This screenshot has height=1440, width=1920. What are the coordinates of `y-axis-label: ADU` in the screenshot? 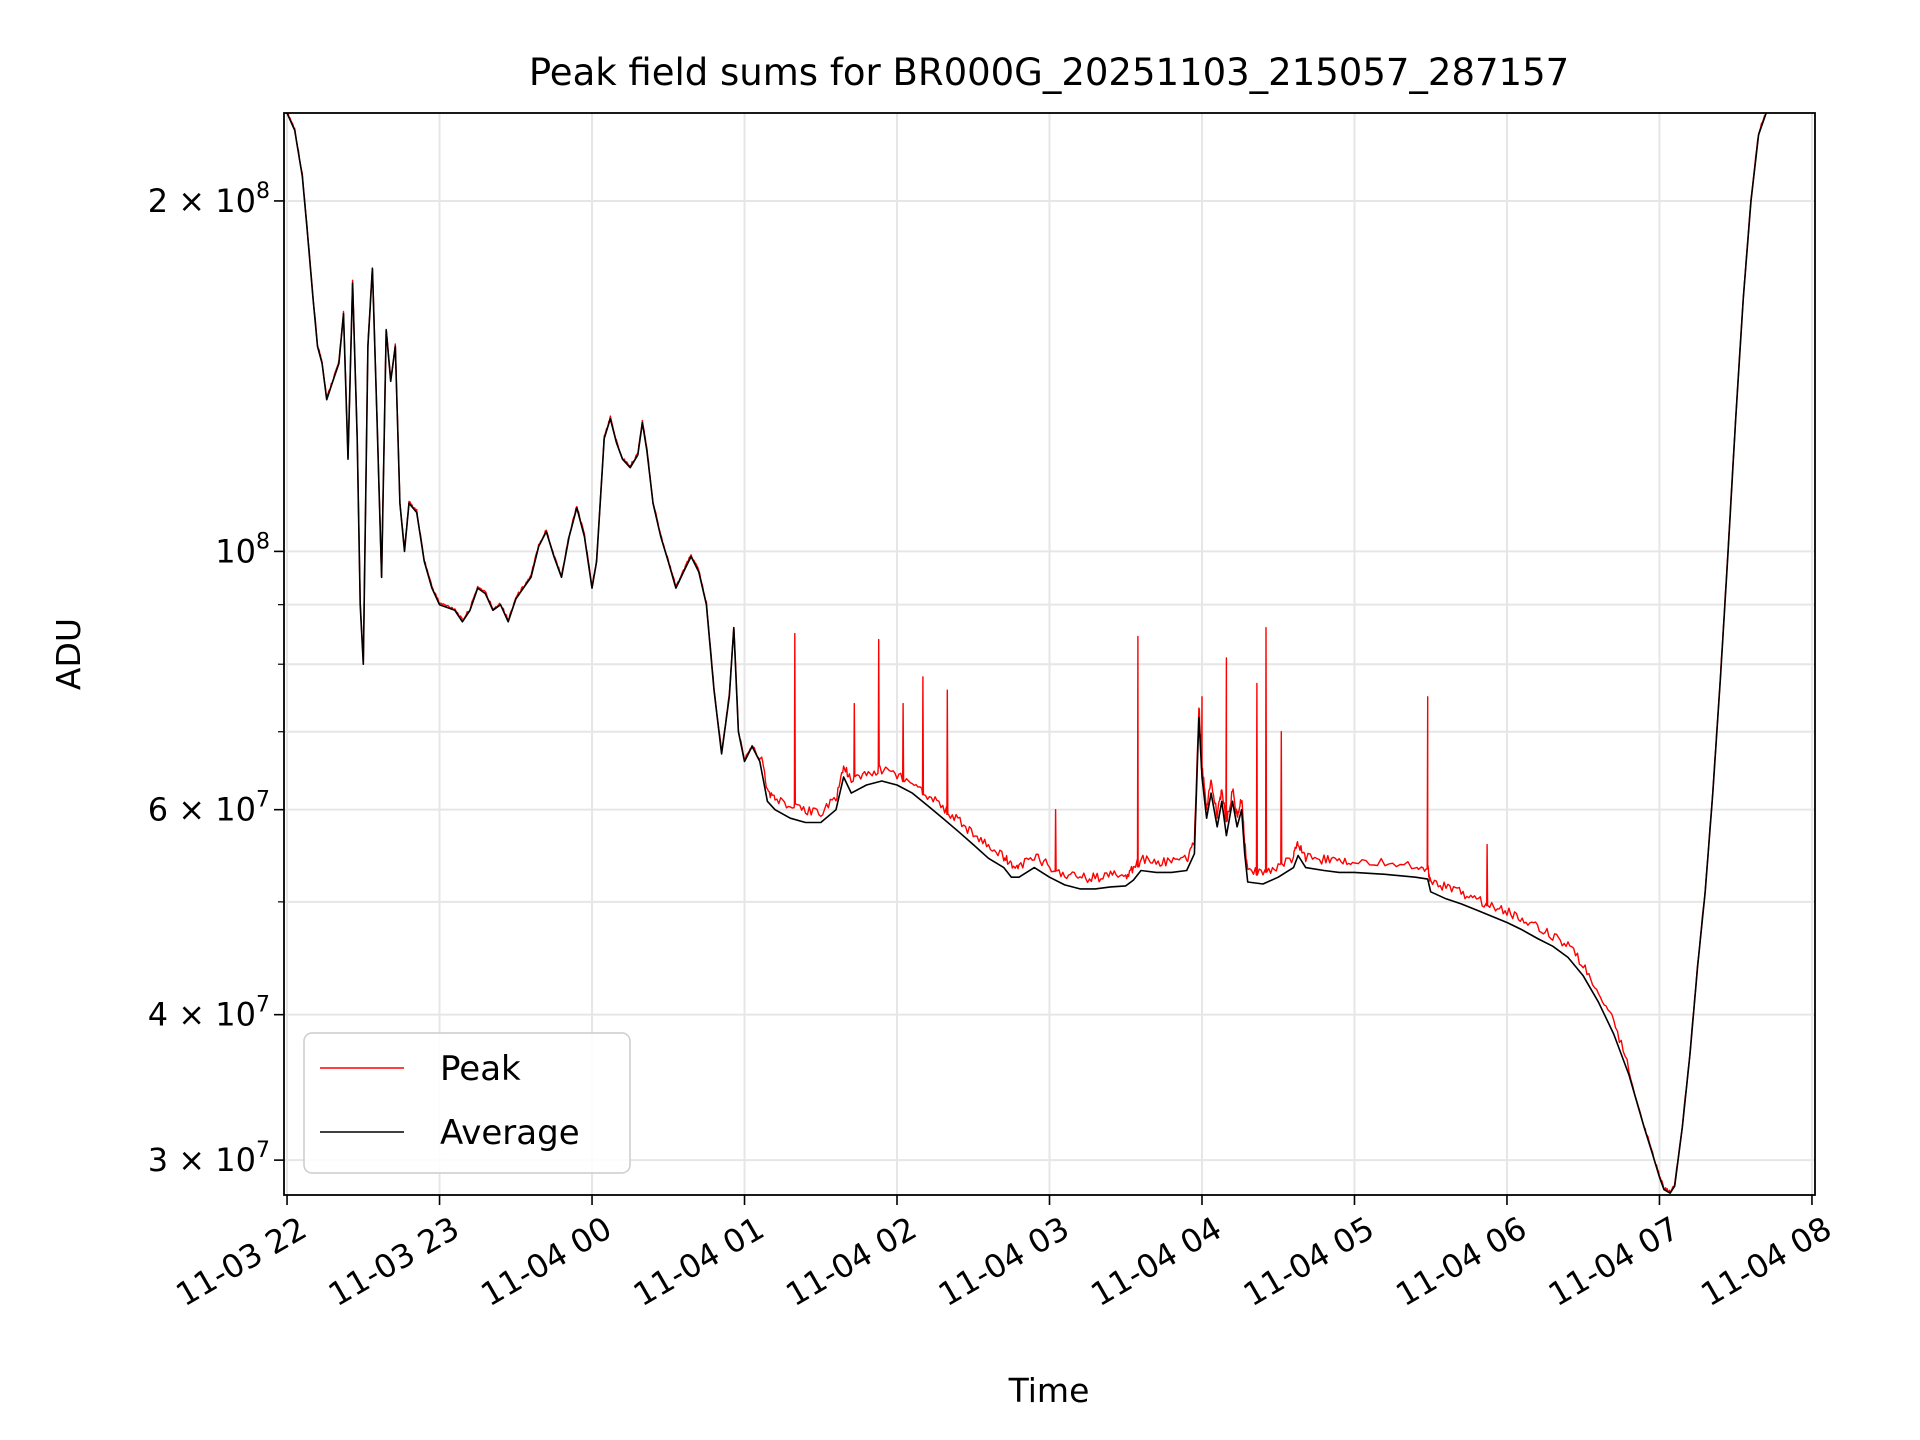 It's located at (68, 654).